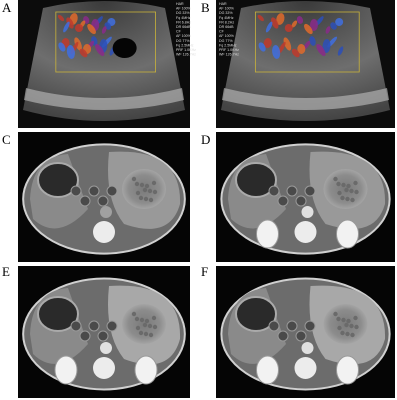 The height and width of the screenshot is (400, 397). I want to click on overlay-text: FR 6.8Hz, so click(183, 22).